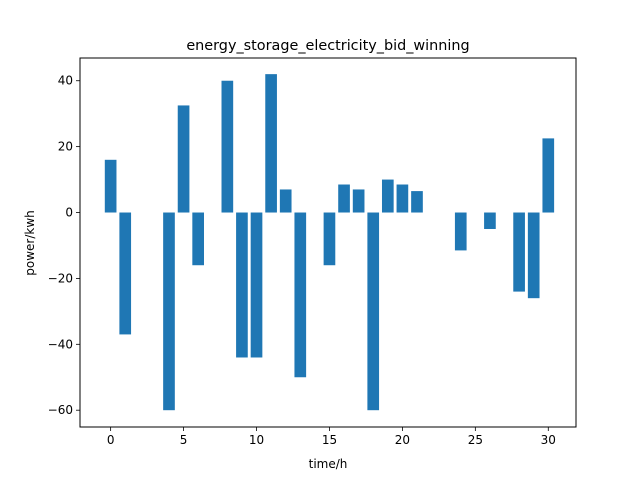 The width and height of the screenshot is (640, 480). I want to click on x-tick-label: 30, so click(548, 440).